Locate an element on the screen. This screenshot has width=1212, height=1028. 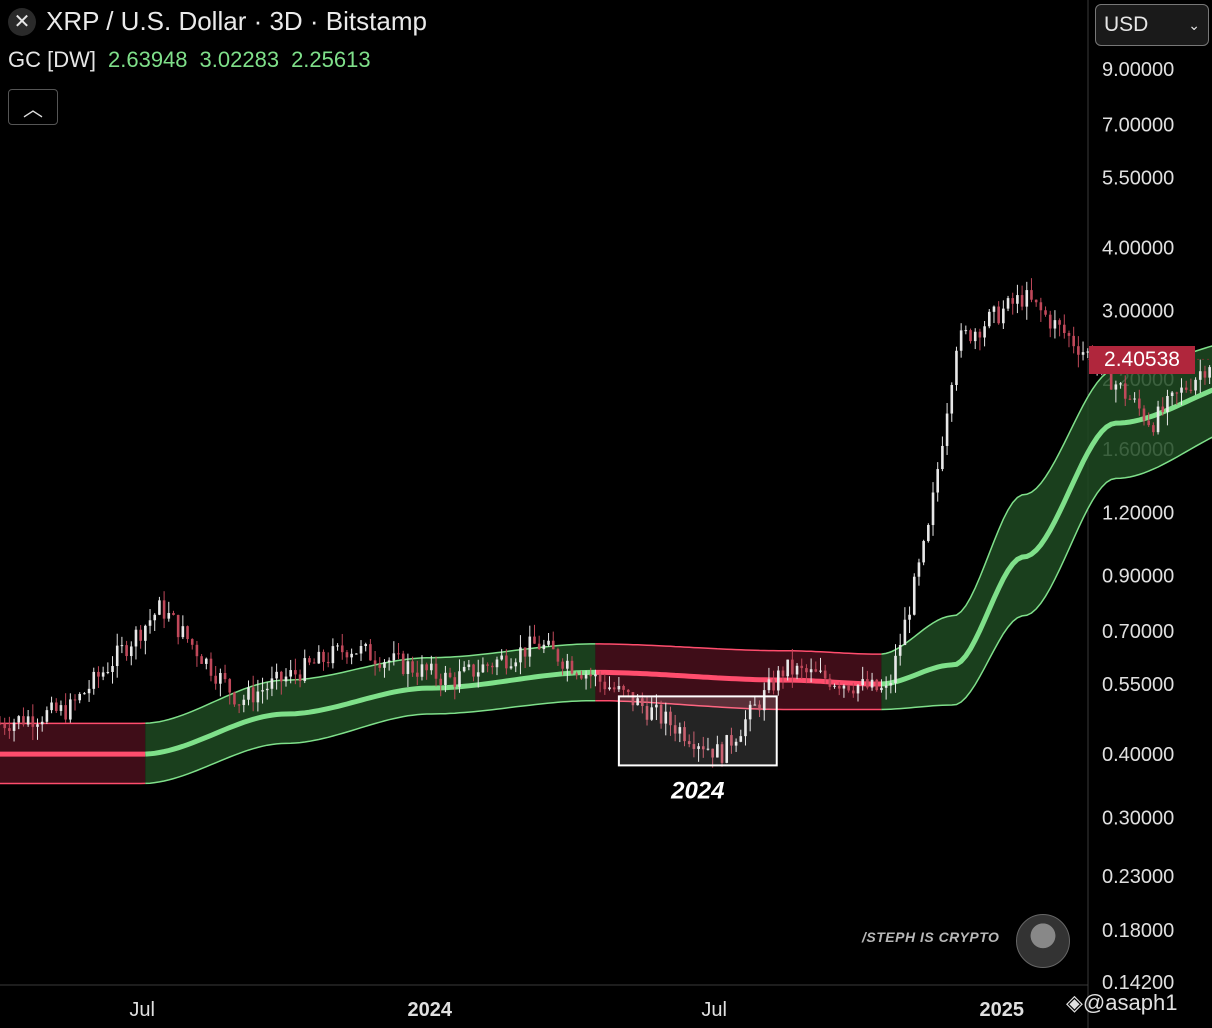
currency-select: USD ⌄ is located at coordinates (1152, 25).